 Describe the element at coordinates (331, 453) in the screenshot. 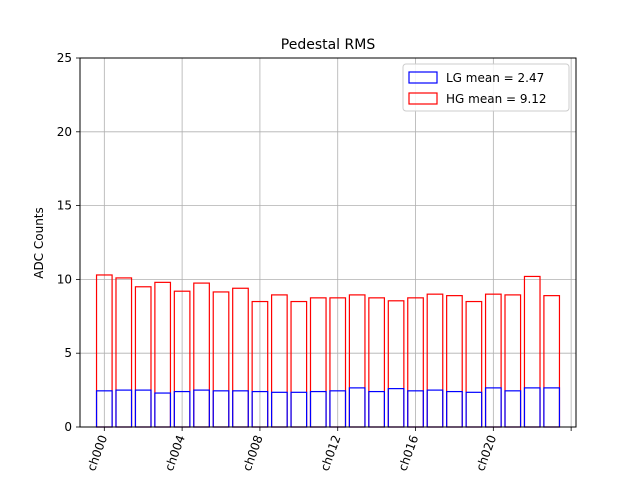

I see `x-tick-label: ch012` at that location.